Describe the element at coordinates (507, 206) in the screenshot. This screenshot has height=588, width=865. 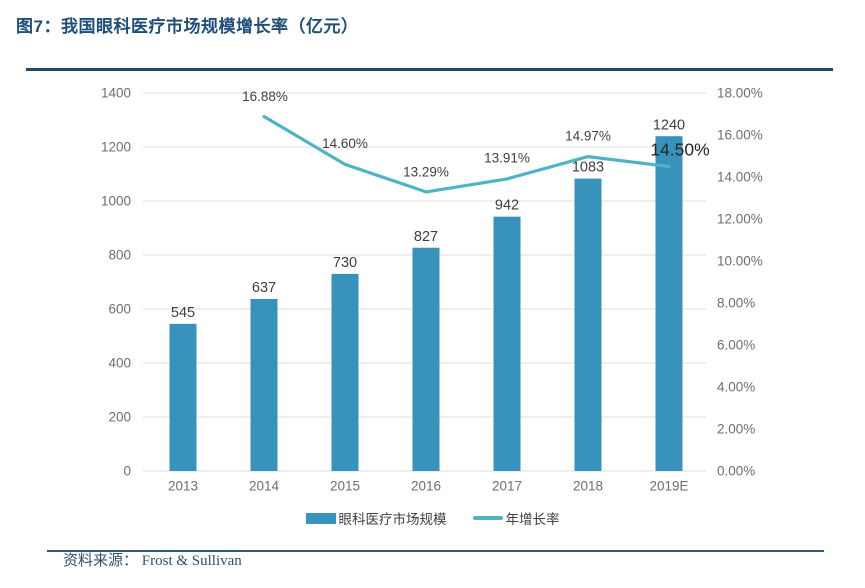
I see `bar-value-label: 942` at that location.